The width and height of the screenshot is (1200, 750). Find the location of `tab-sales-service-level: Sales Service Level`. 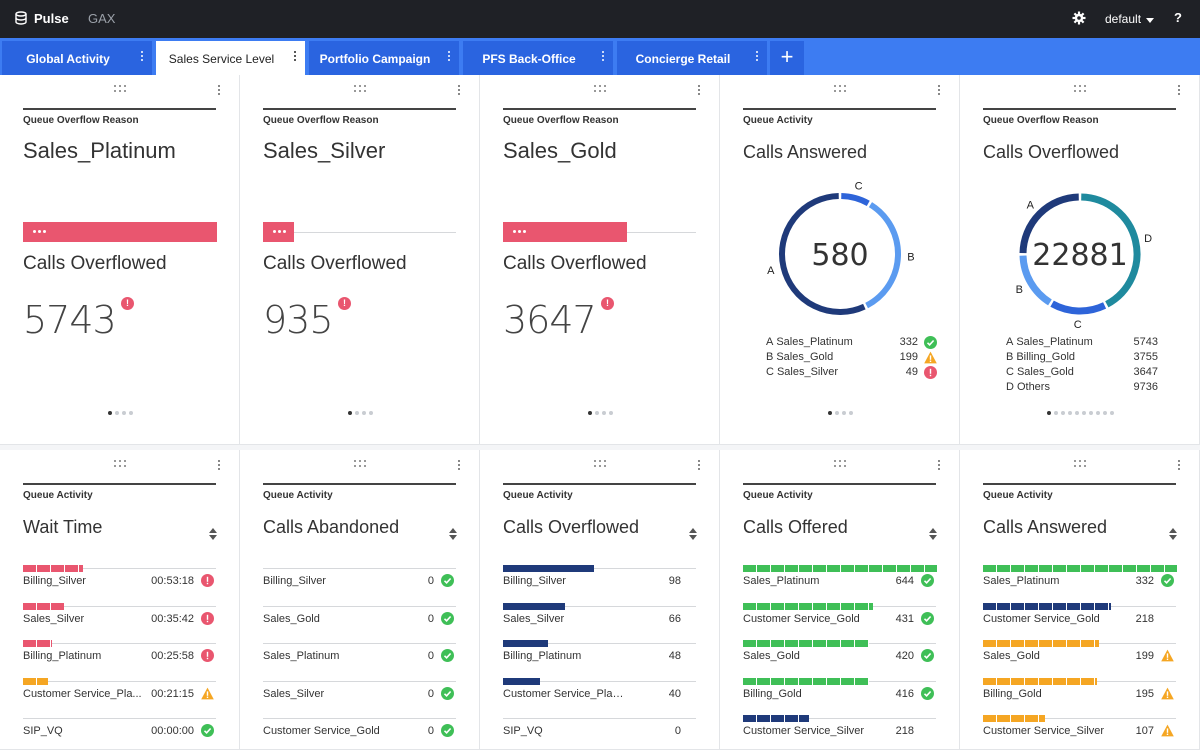

tab-sales-service-level: Sales Service Level is located at coordinates (230, 58).